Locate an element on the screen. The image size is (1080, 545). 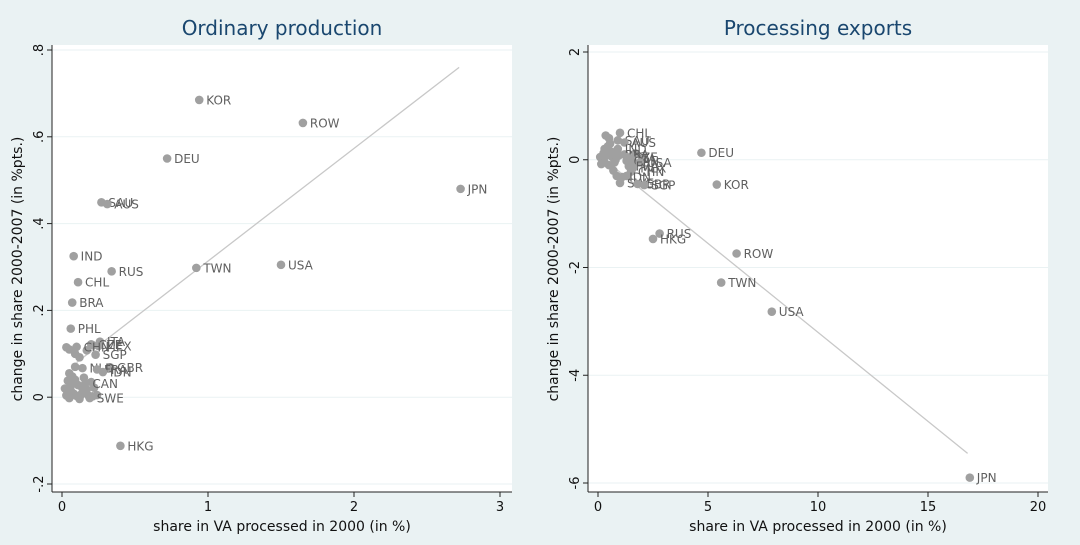
y-tick-label: .2 is located at coordinates (39, 310).